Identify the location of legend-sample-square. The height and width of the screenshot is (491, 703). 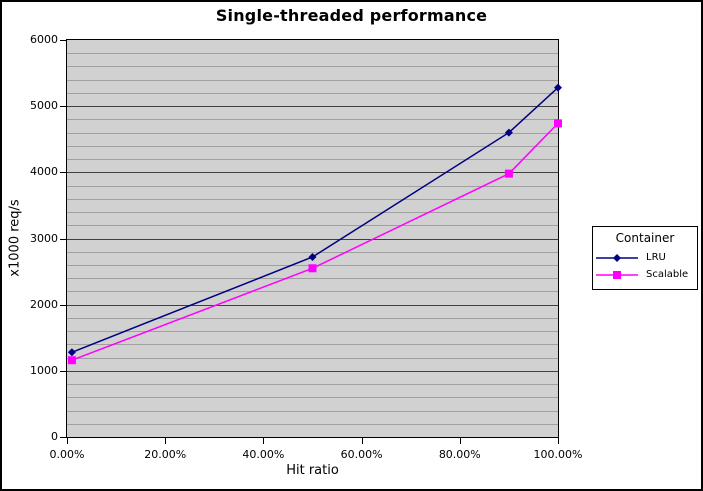
(617, 274).